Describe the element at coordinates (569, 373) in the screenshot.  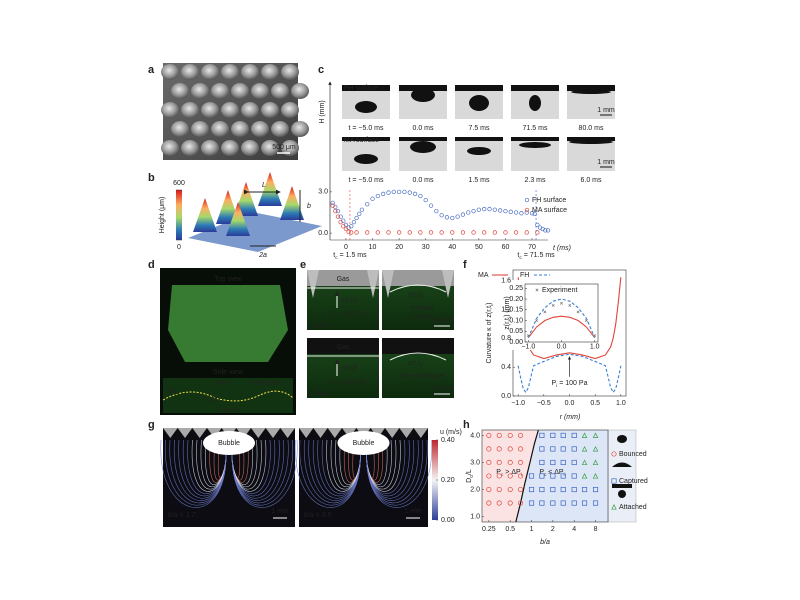
I see `series-line` at that location.